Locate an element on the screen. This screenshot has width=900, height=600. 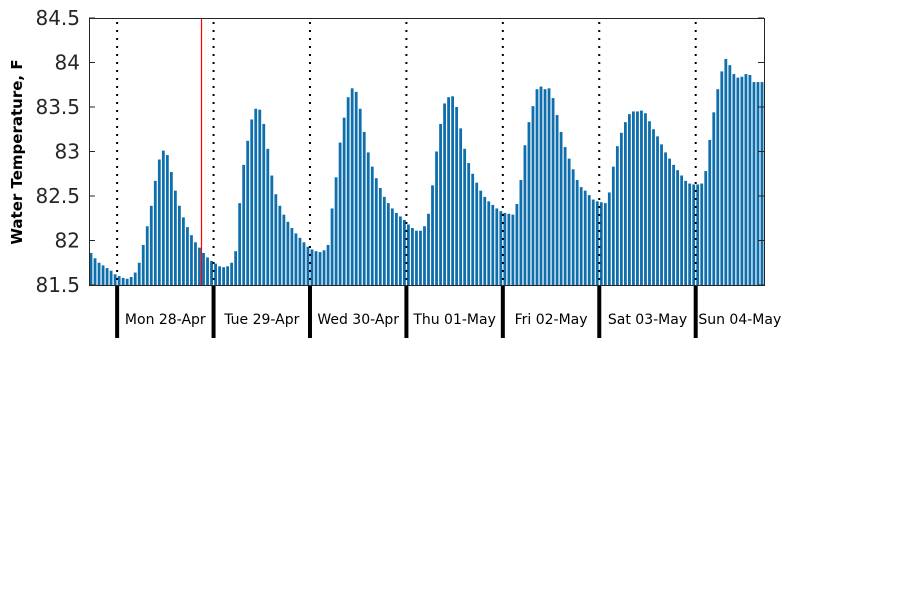
day-label: Sat 03-May is located at coordinates (647, 320).